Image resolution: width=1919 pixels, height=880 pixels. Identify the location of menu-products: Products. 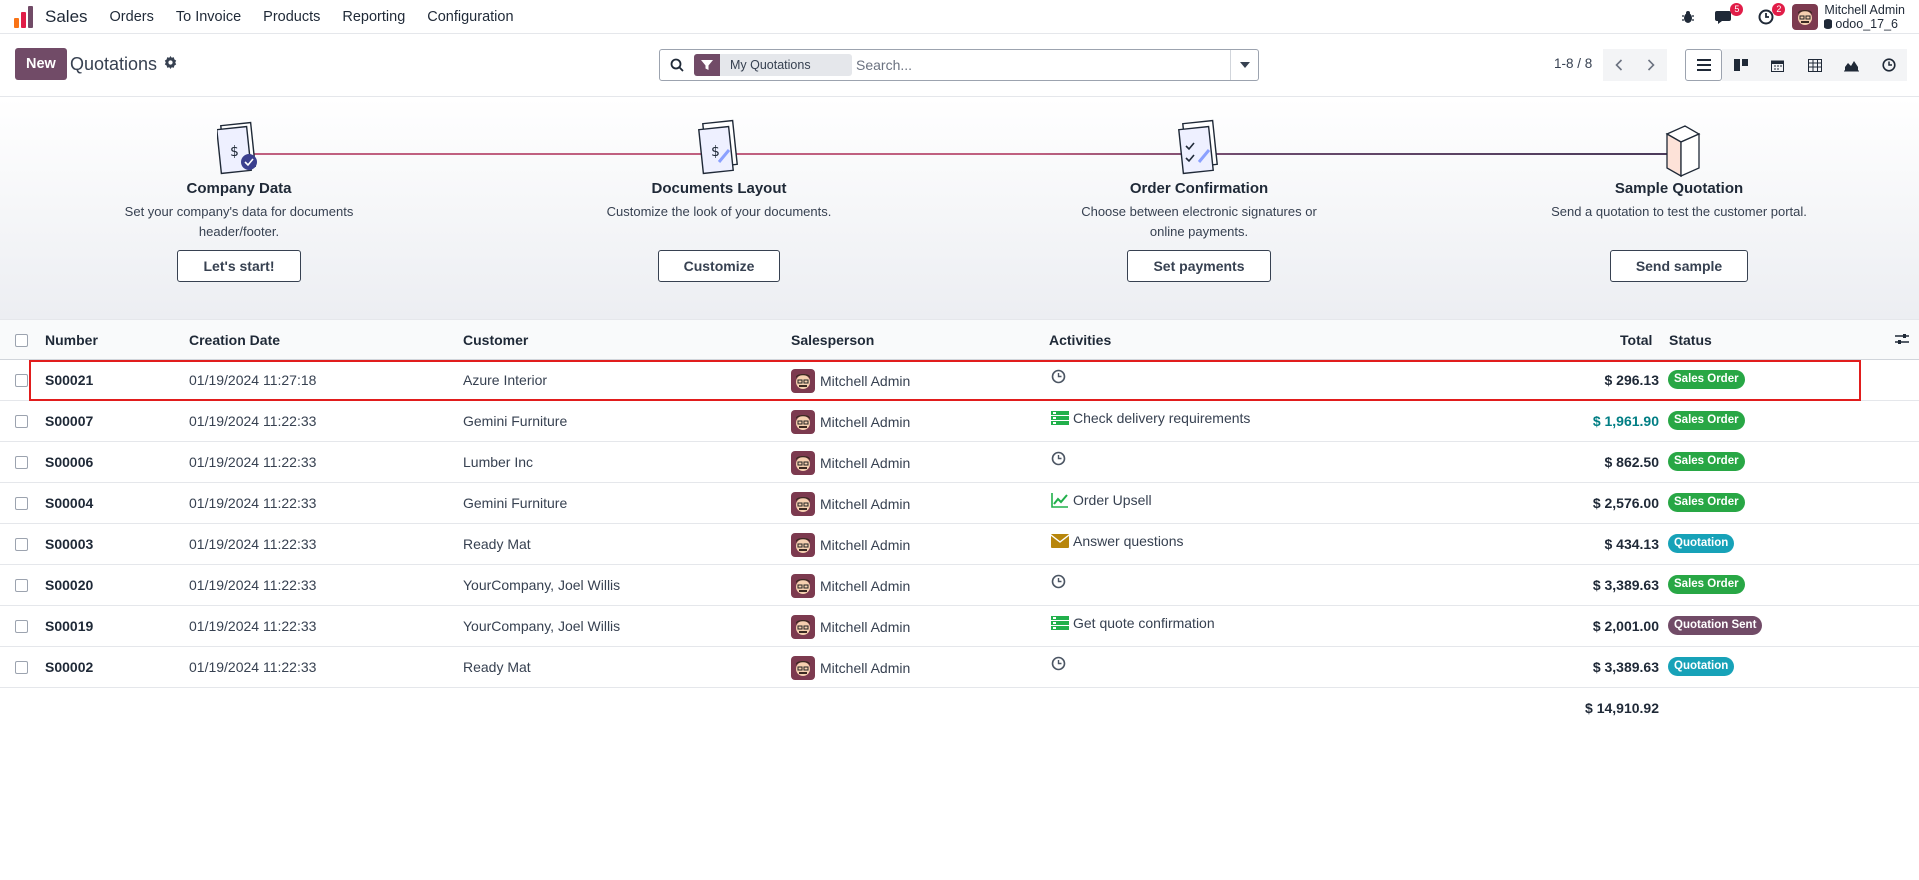
(292, 16).